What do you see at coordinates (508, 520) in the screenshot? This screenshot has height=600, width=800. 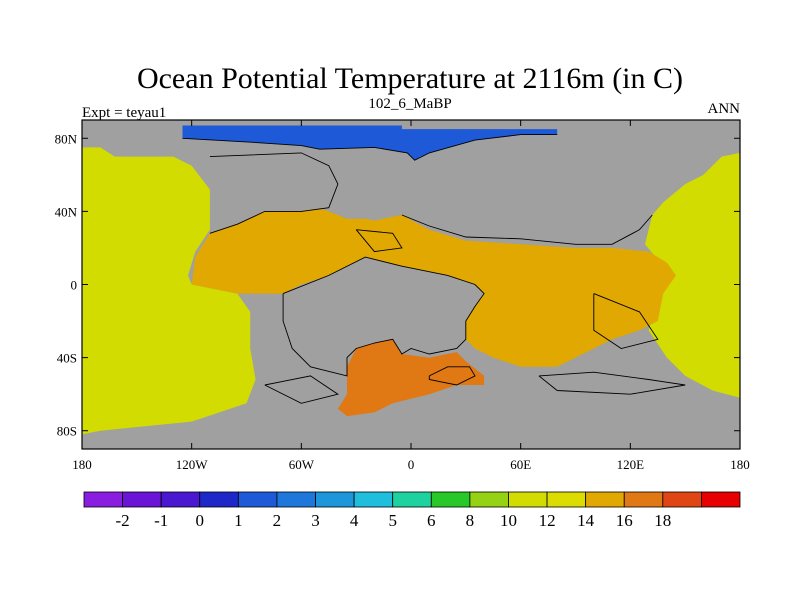 I see `colorbar-label: 10` at bounding box center [508, 520].